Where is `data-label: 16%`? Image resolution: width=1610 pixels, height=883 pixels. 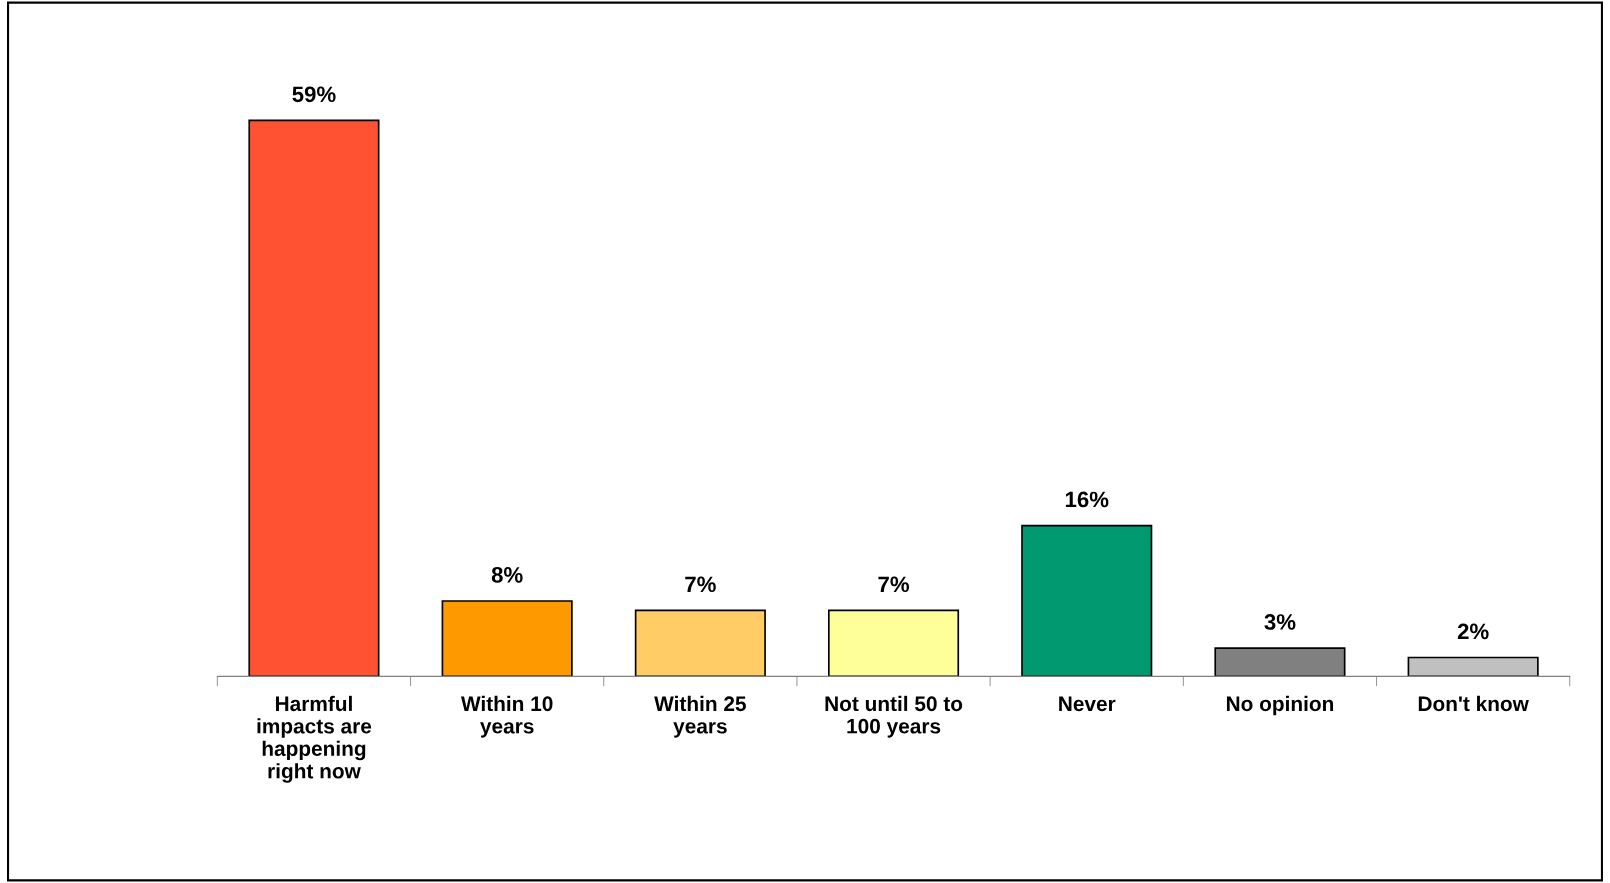 data-label: 16% is located at coordinates (1087, 499).